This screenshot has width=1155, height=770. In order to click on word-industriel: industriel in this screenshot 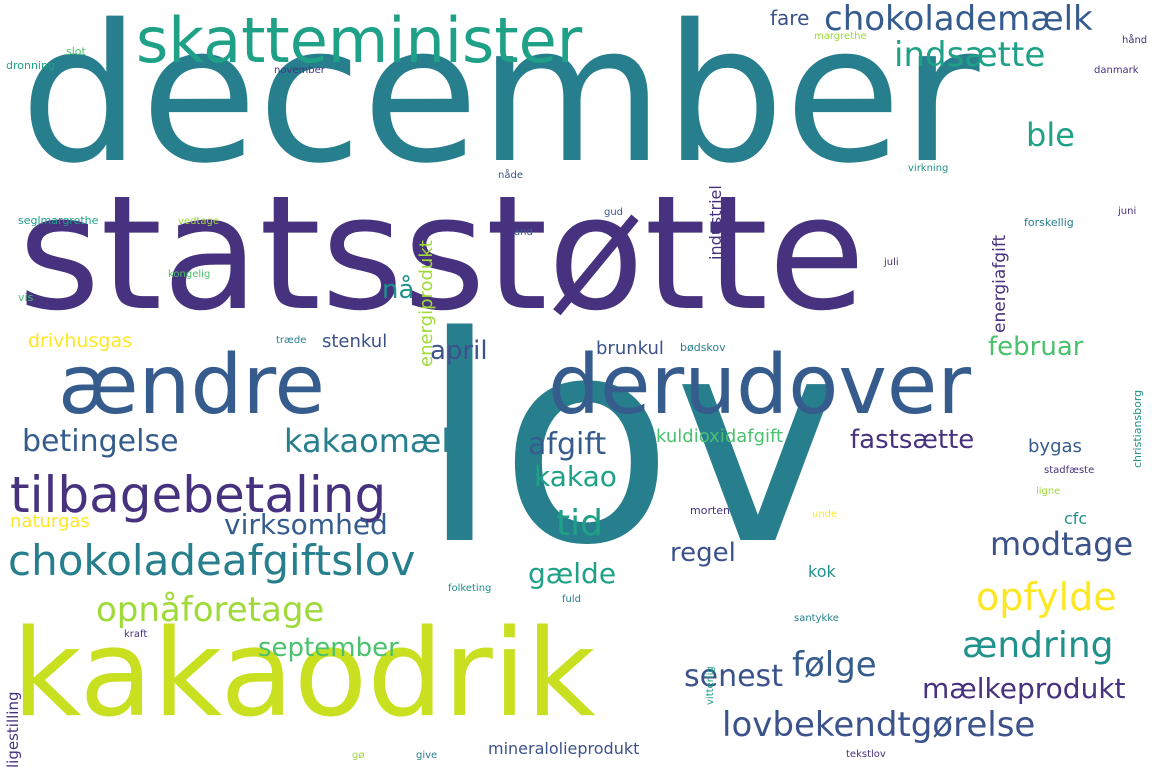, I will do `click(715, 222)`.